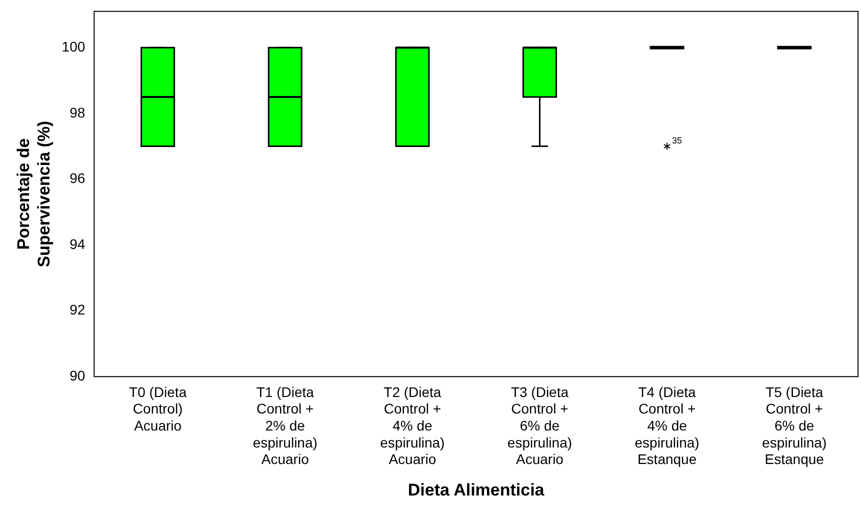  What do you see at coordinates (78, 112) in the screenshot?
I see `y-tick-label: 98` at bounding box center [78, 112].